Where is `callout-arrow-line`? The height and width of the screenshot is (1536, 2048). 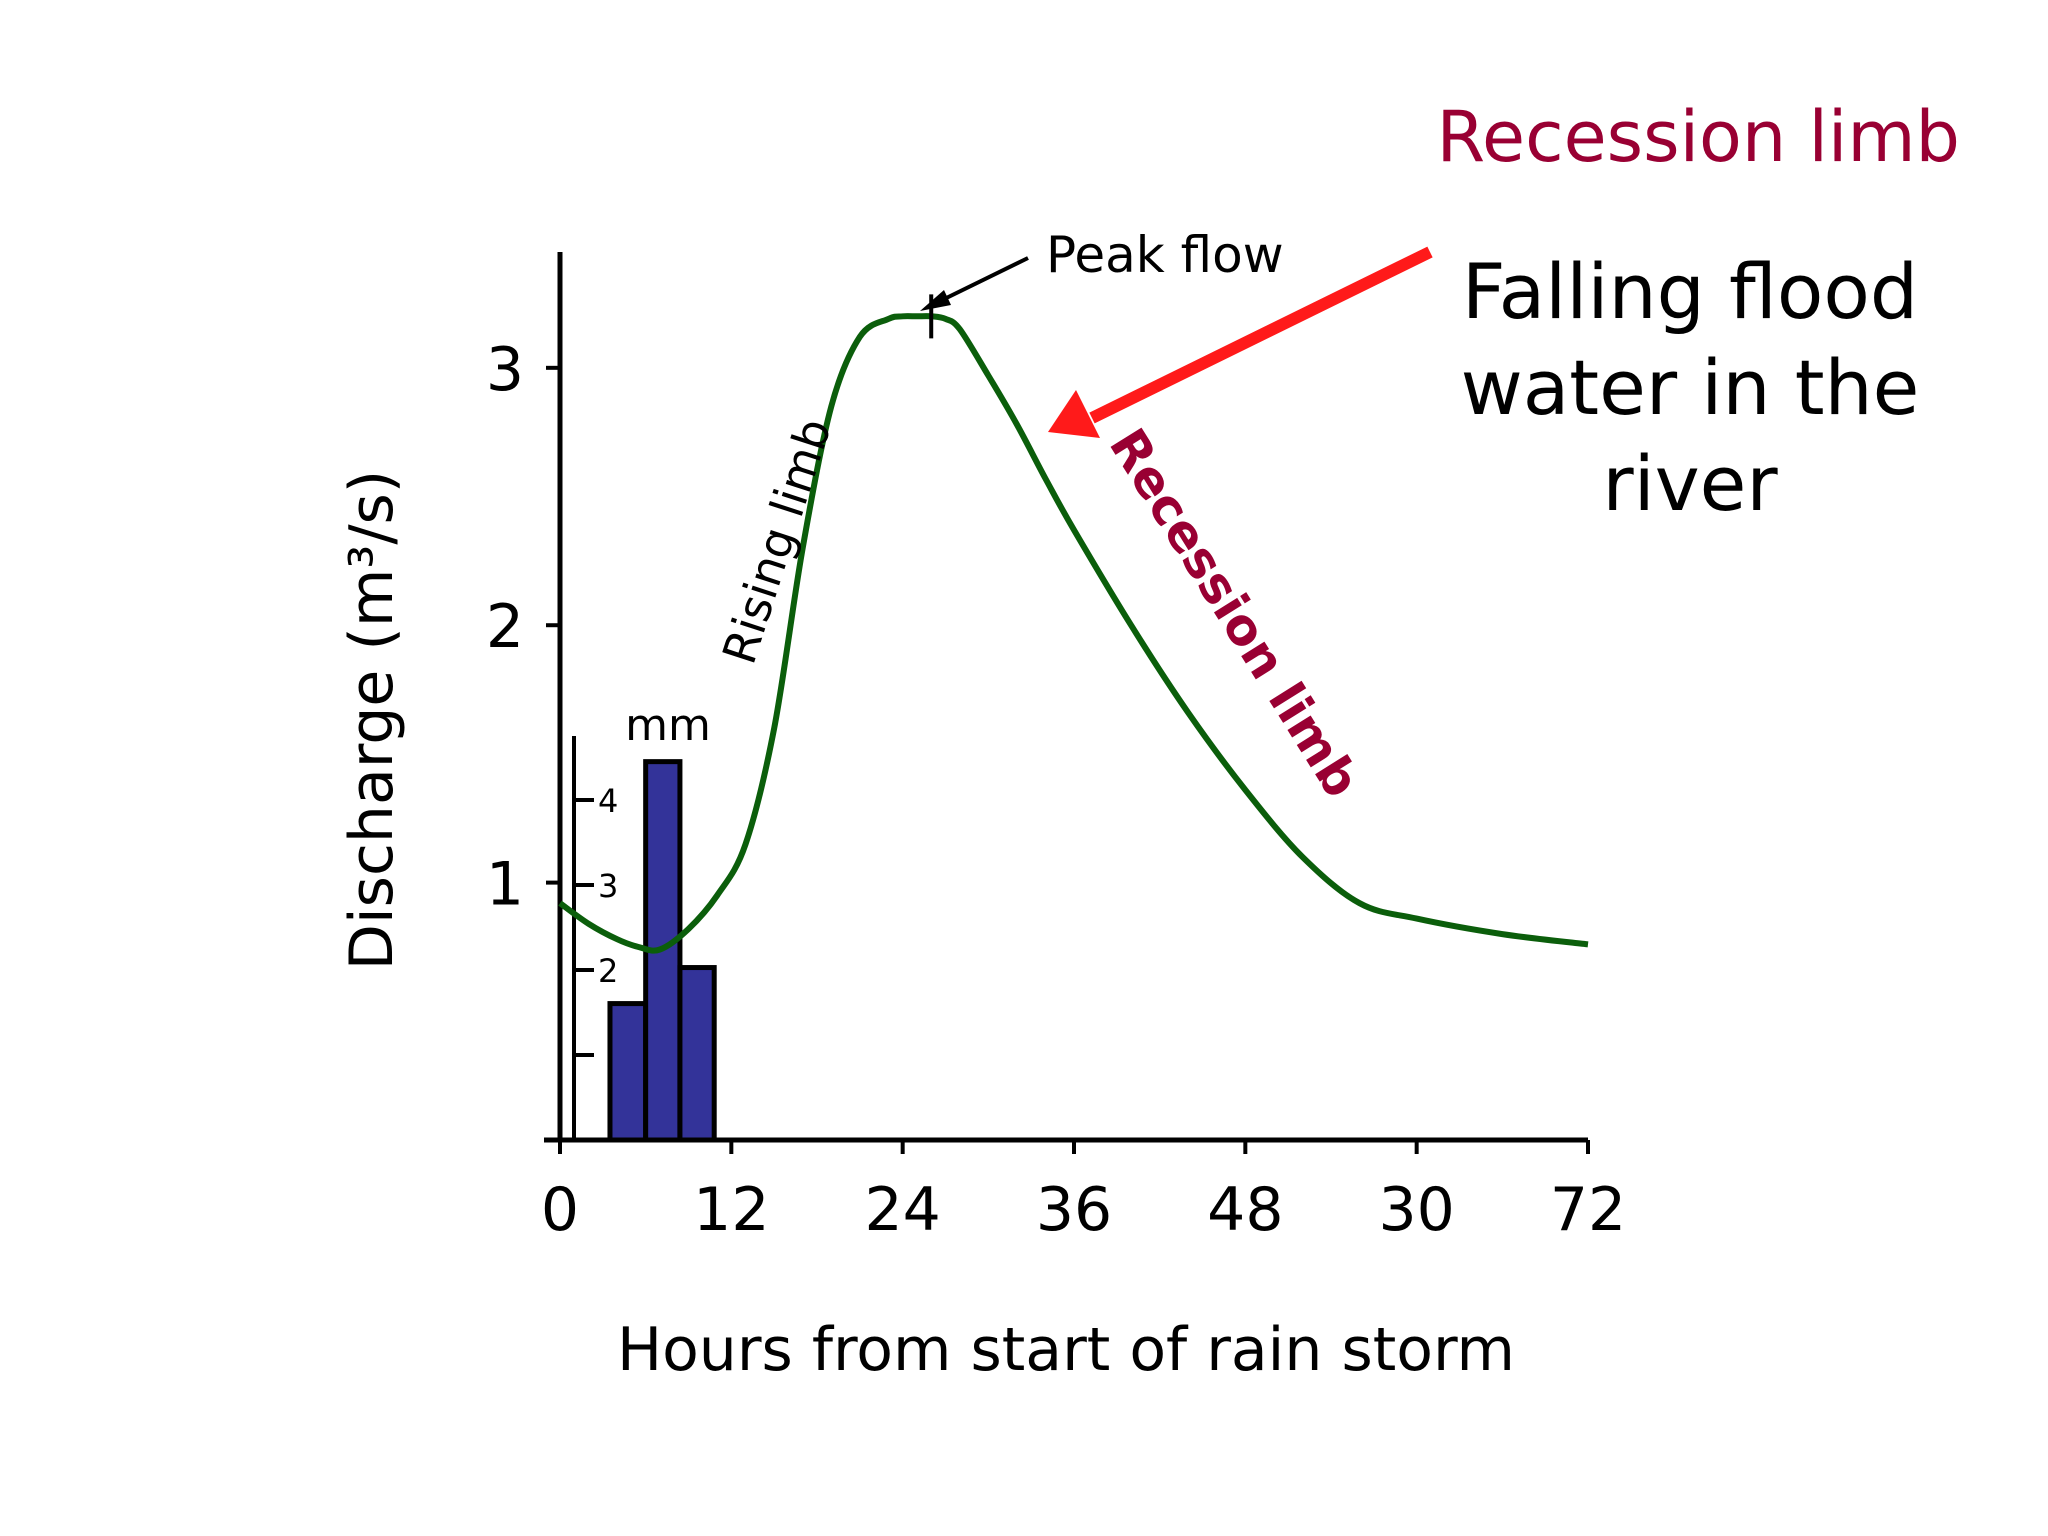
callout-arrow-line is located at coordinates (1261, 335).